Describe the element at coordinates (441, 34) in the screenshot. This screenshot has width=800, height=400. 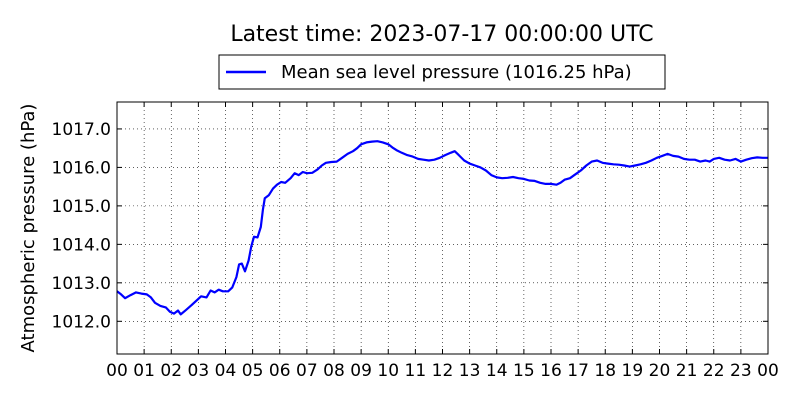
I see `chart-title: Latest time: 2023-07-17 00:00:00 UTC` at that location.